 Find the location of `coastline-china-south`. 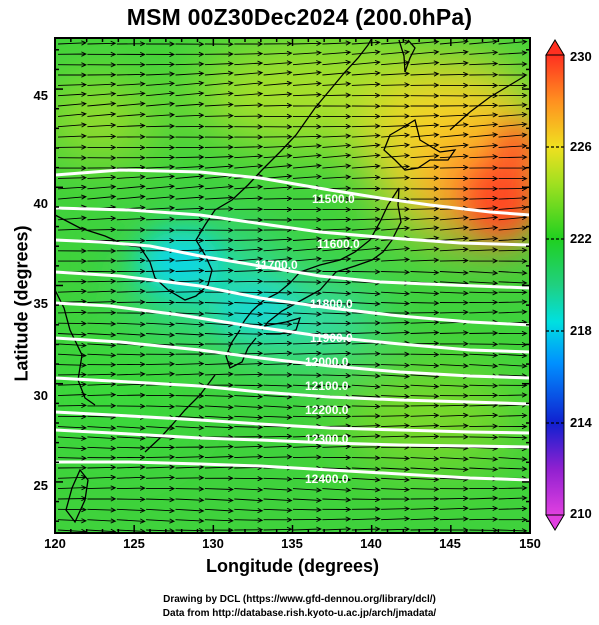

coastline-china-south is located at coordinates (75, 347).